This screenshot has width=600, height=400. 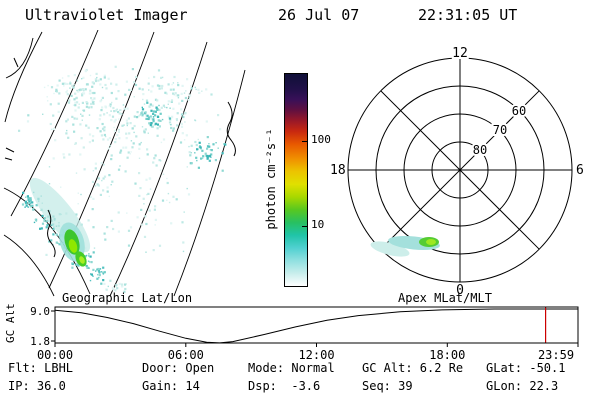 What do you see at coordinates (338, 170) in the screenshot?
I see `polar-clock-label-18: 18` at bounding box center [338, 170].